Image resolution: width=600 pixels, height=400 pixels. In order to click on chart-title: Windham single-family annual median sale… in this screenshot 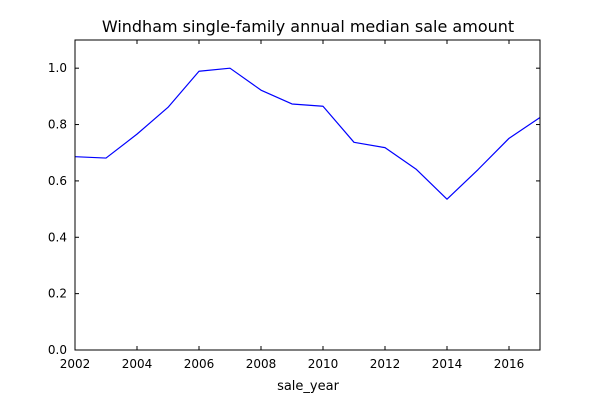, I will do `click(308, 26)`.